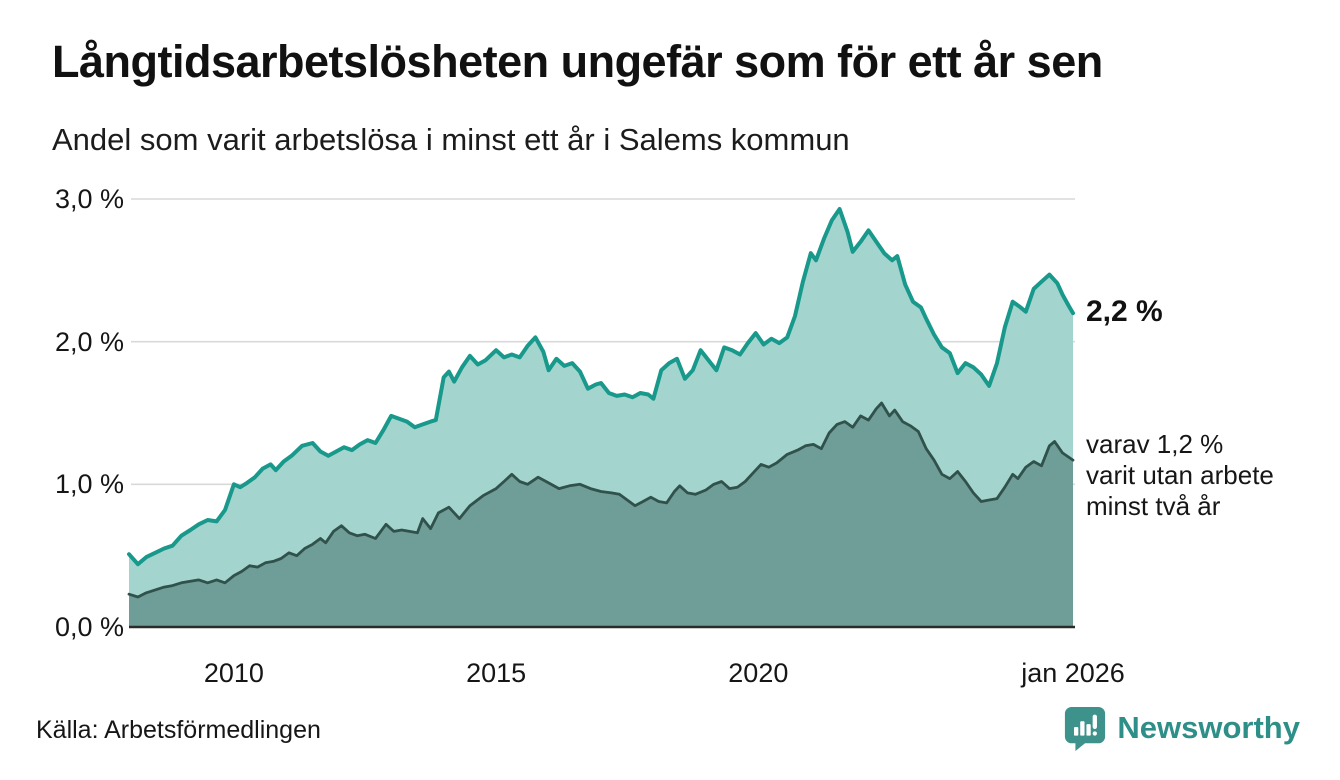  Describe the element at coordinates (496, 673) in the screenshot. I see `x-tick-label: 2015` at that location.